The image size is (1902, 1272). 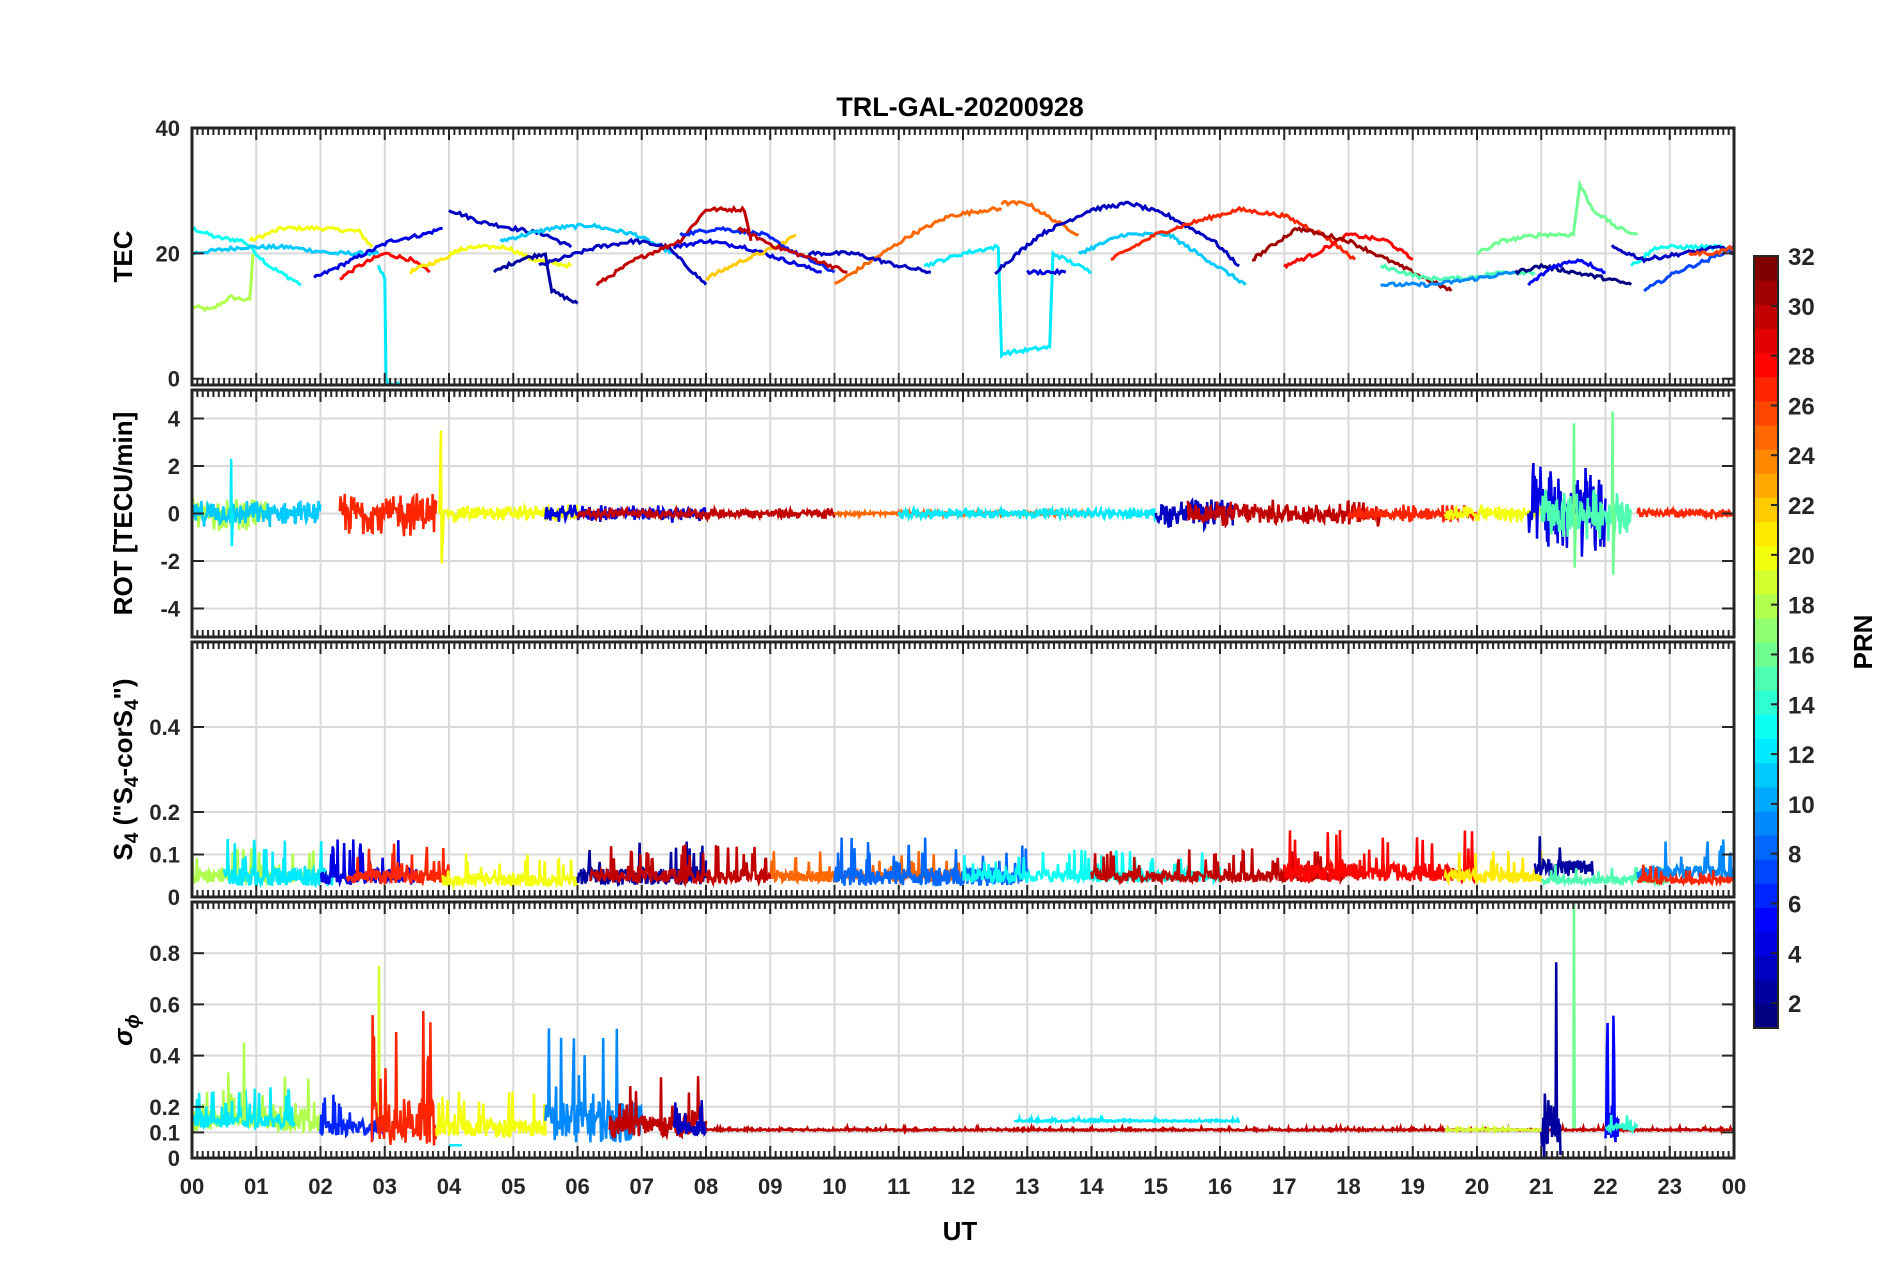 I want to click on x-tick-label: 06, so click(x=577, y=1186).